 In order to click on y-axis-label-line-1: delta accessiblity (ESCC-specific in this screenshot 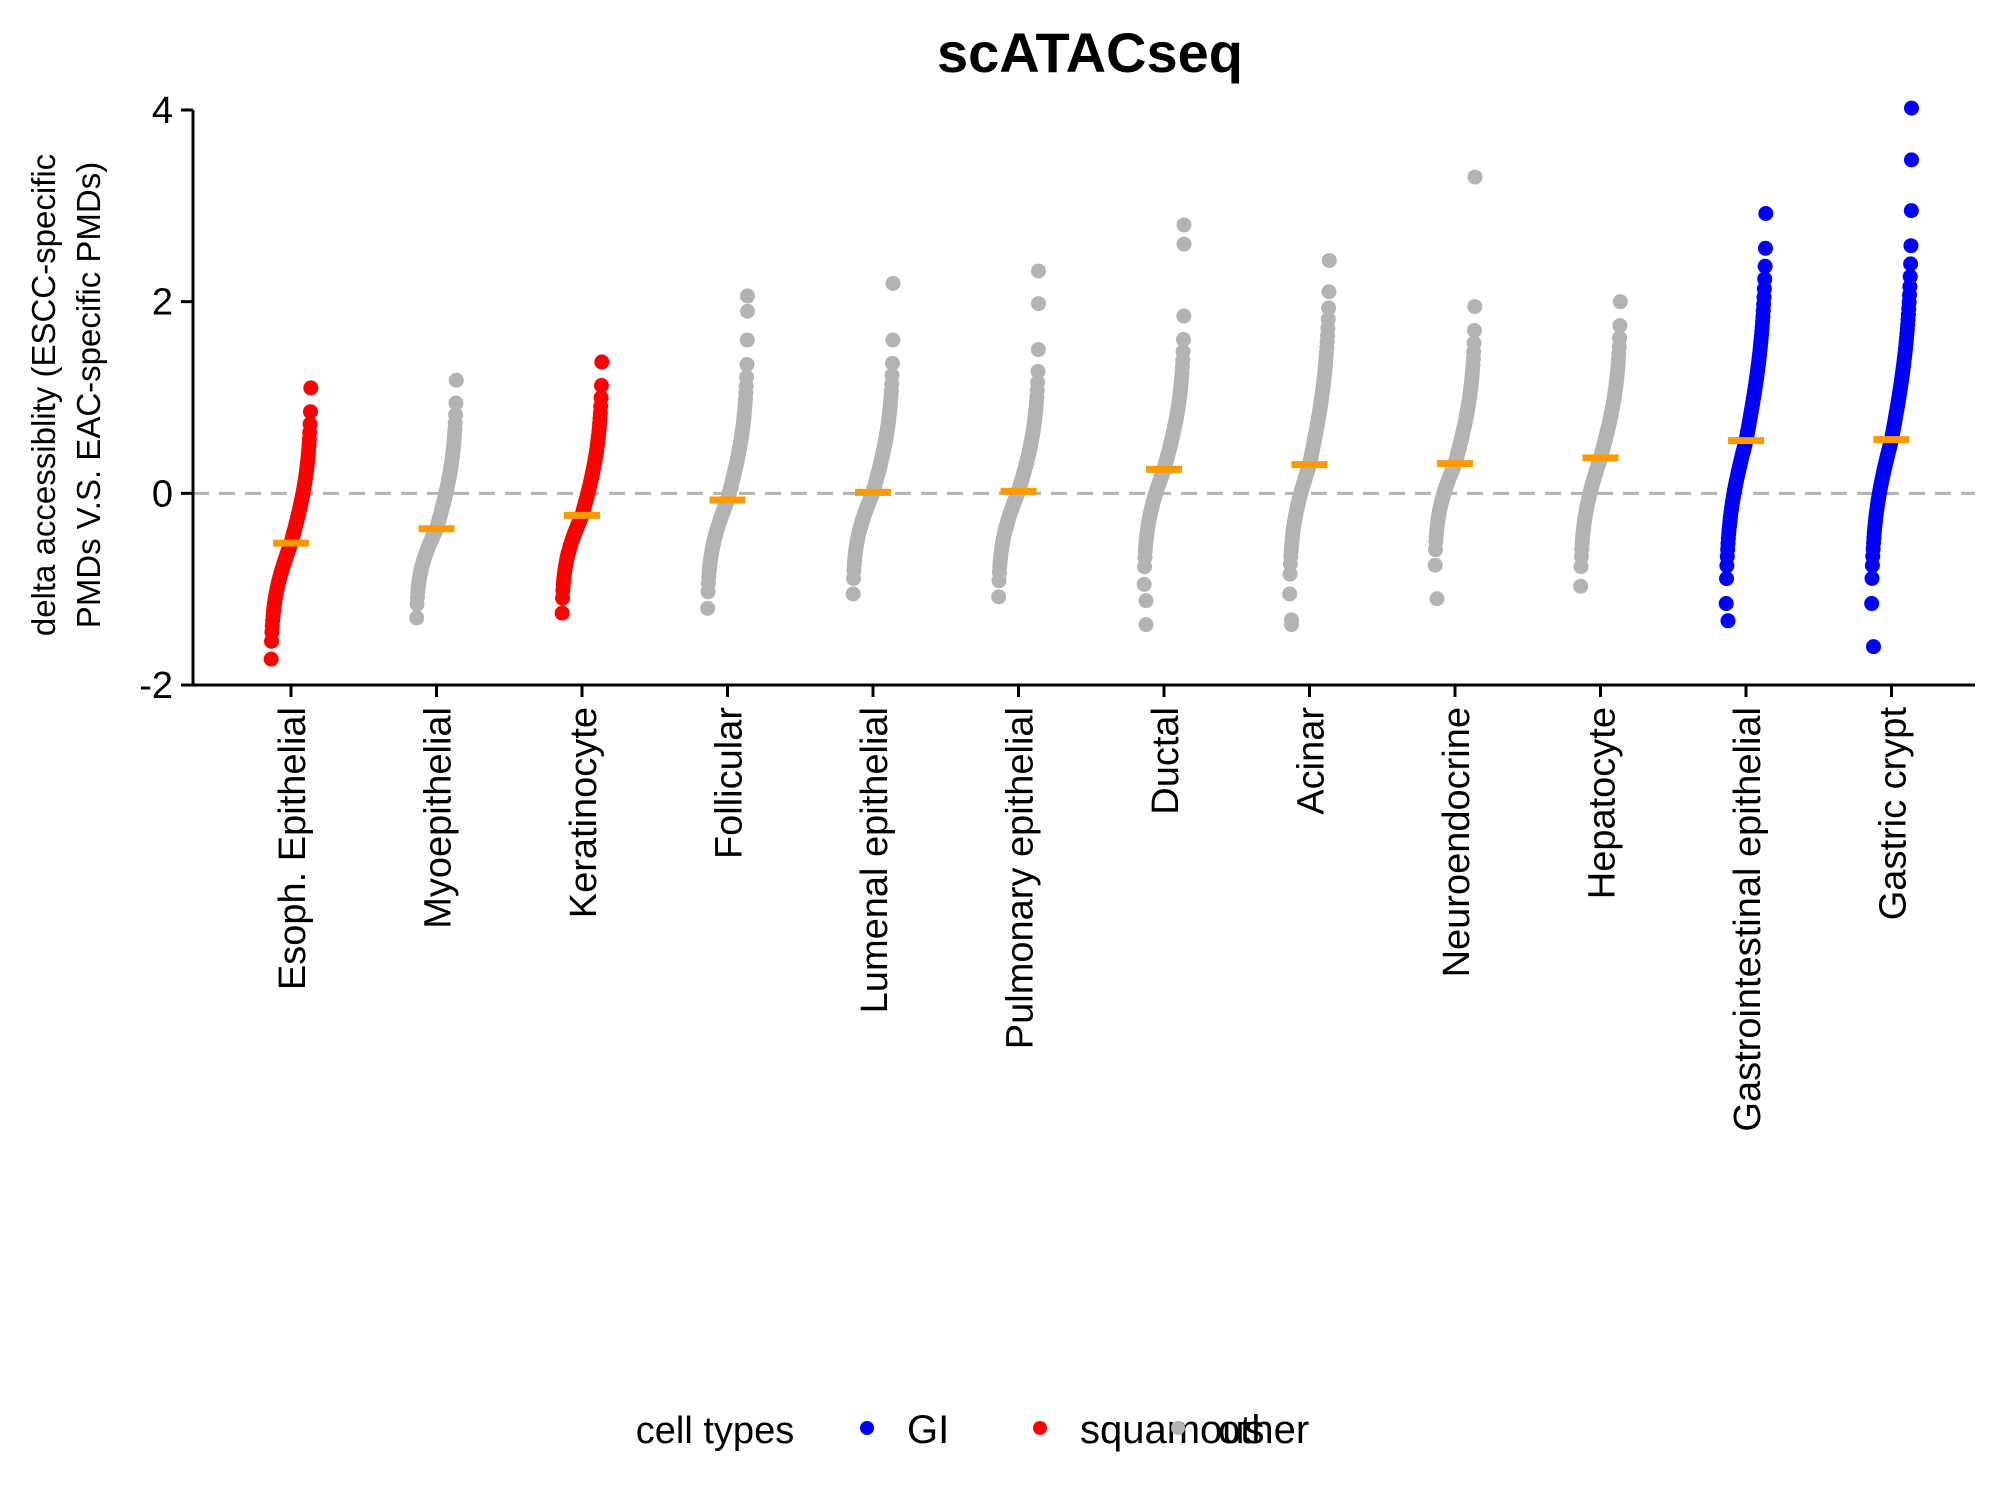, I will do `click(43, 395)`.